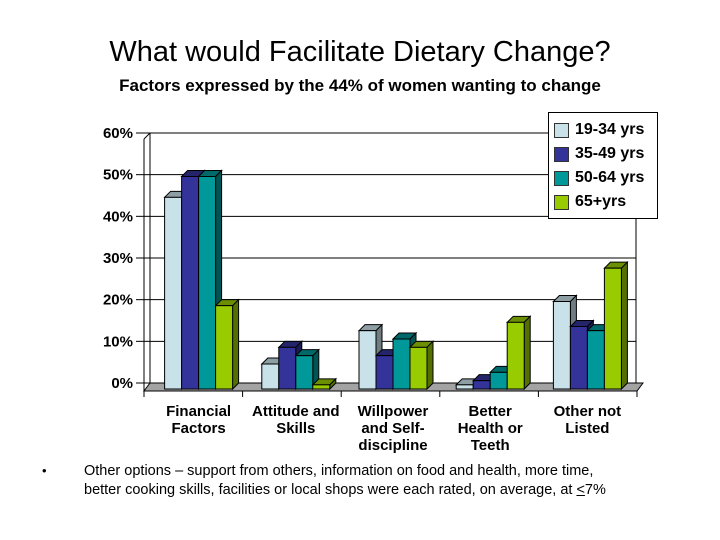 The height and width of the screenshot is (540, 720). I want to click on legend-label: 65+yrs, so click(601, 201).